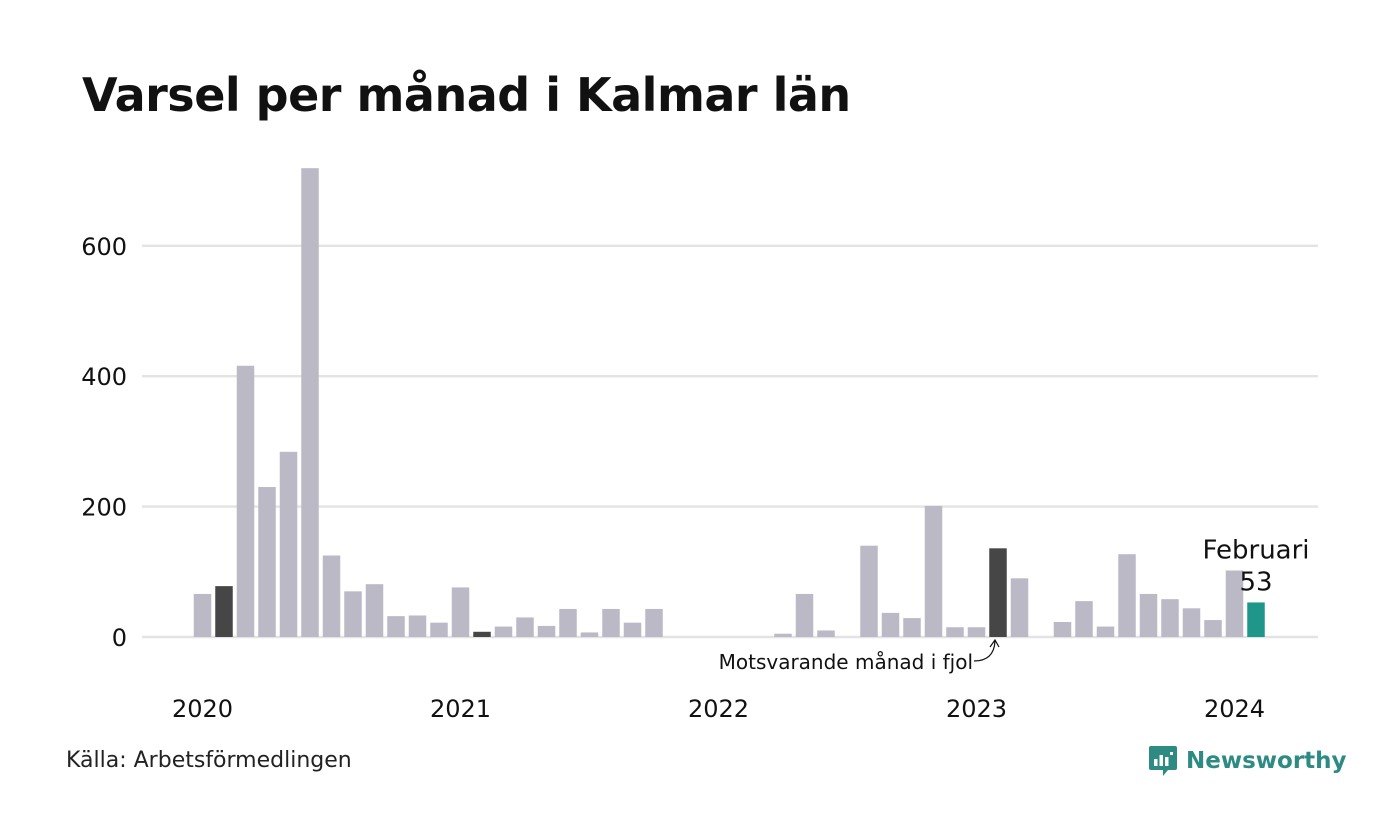  Describe the element at coordinates (209, 760) in the screenshot. I see `source-note: Källa: Arbetsförmedlingen` at that location.